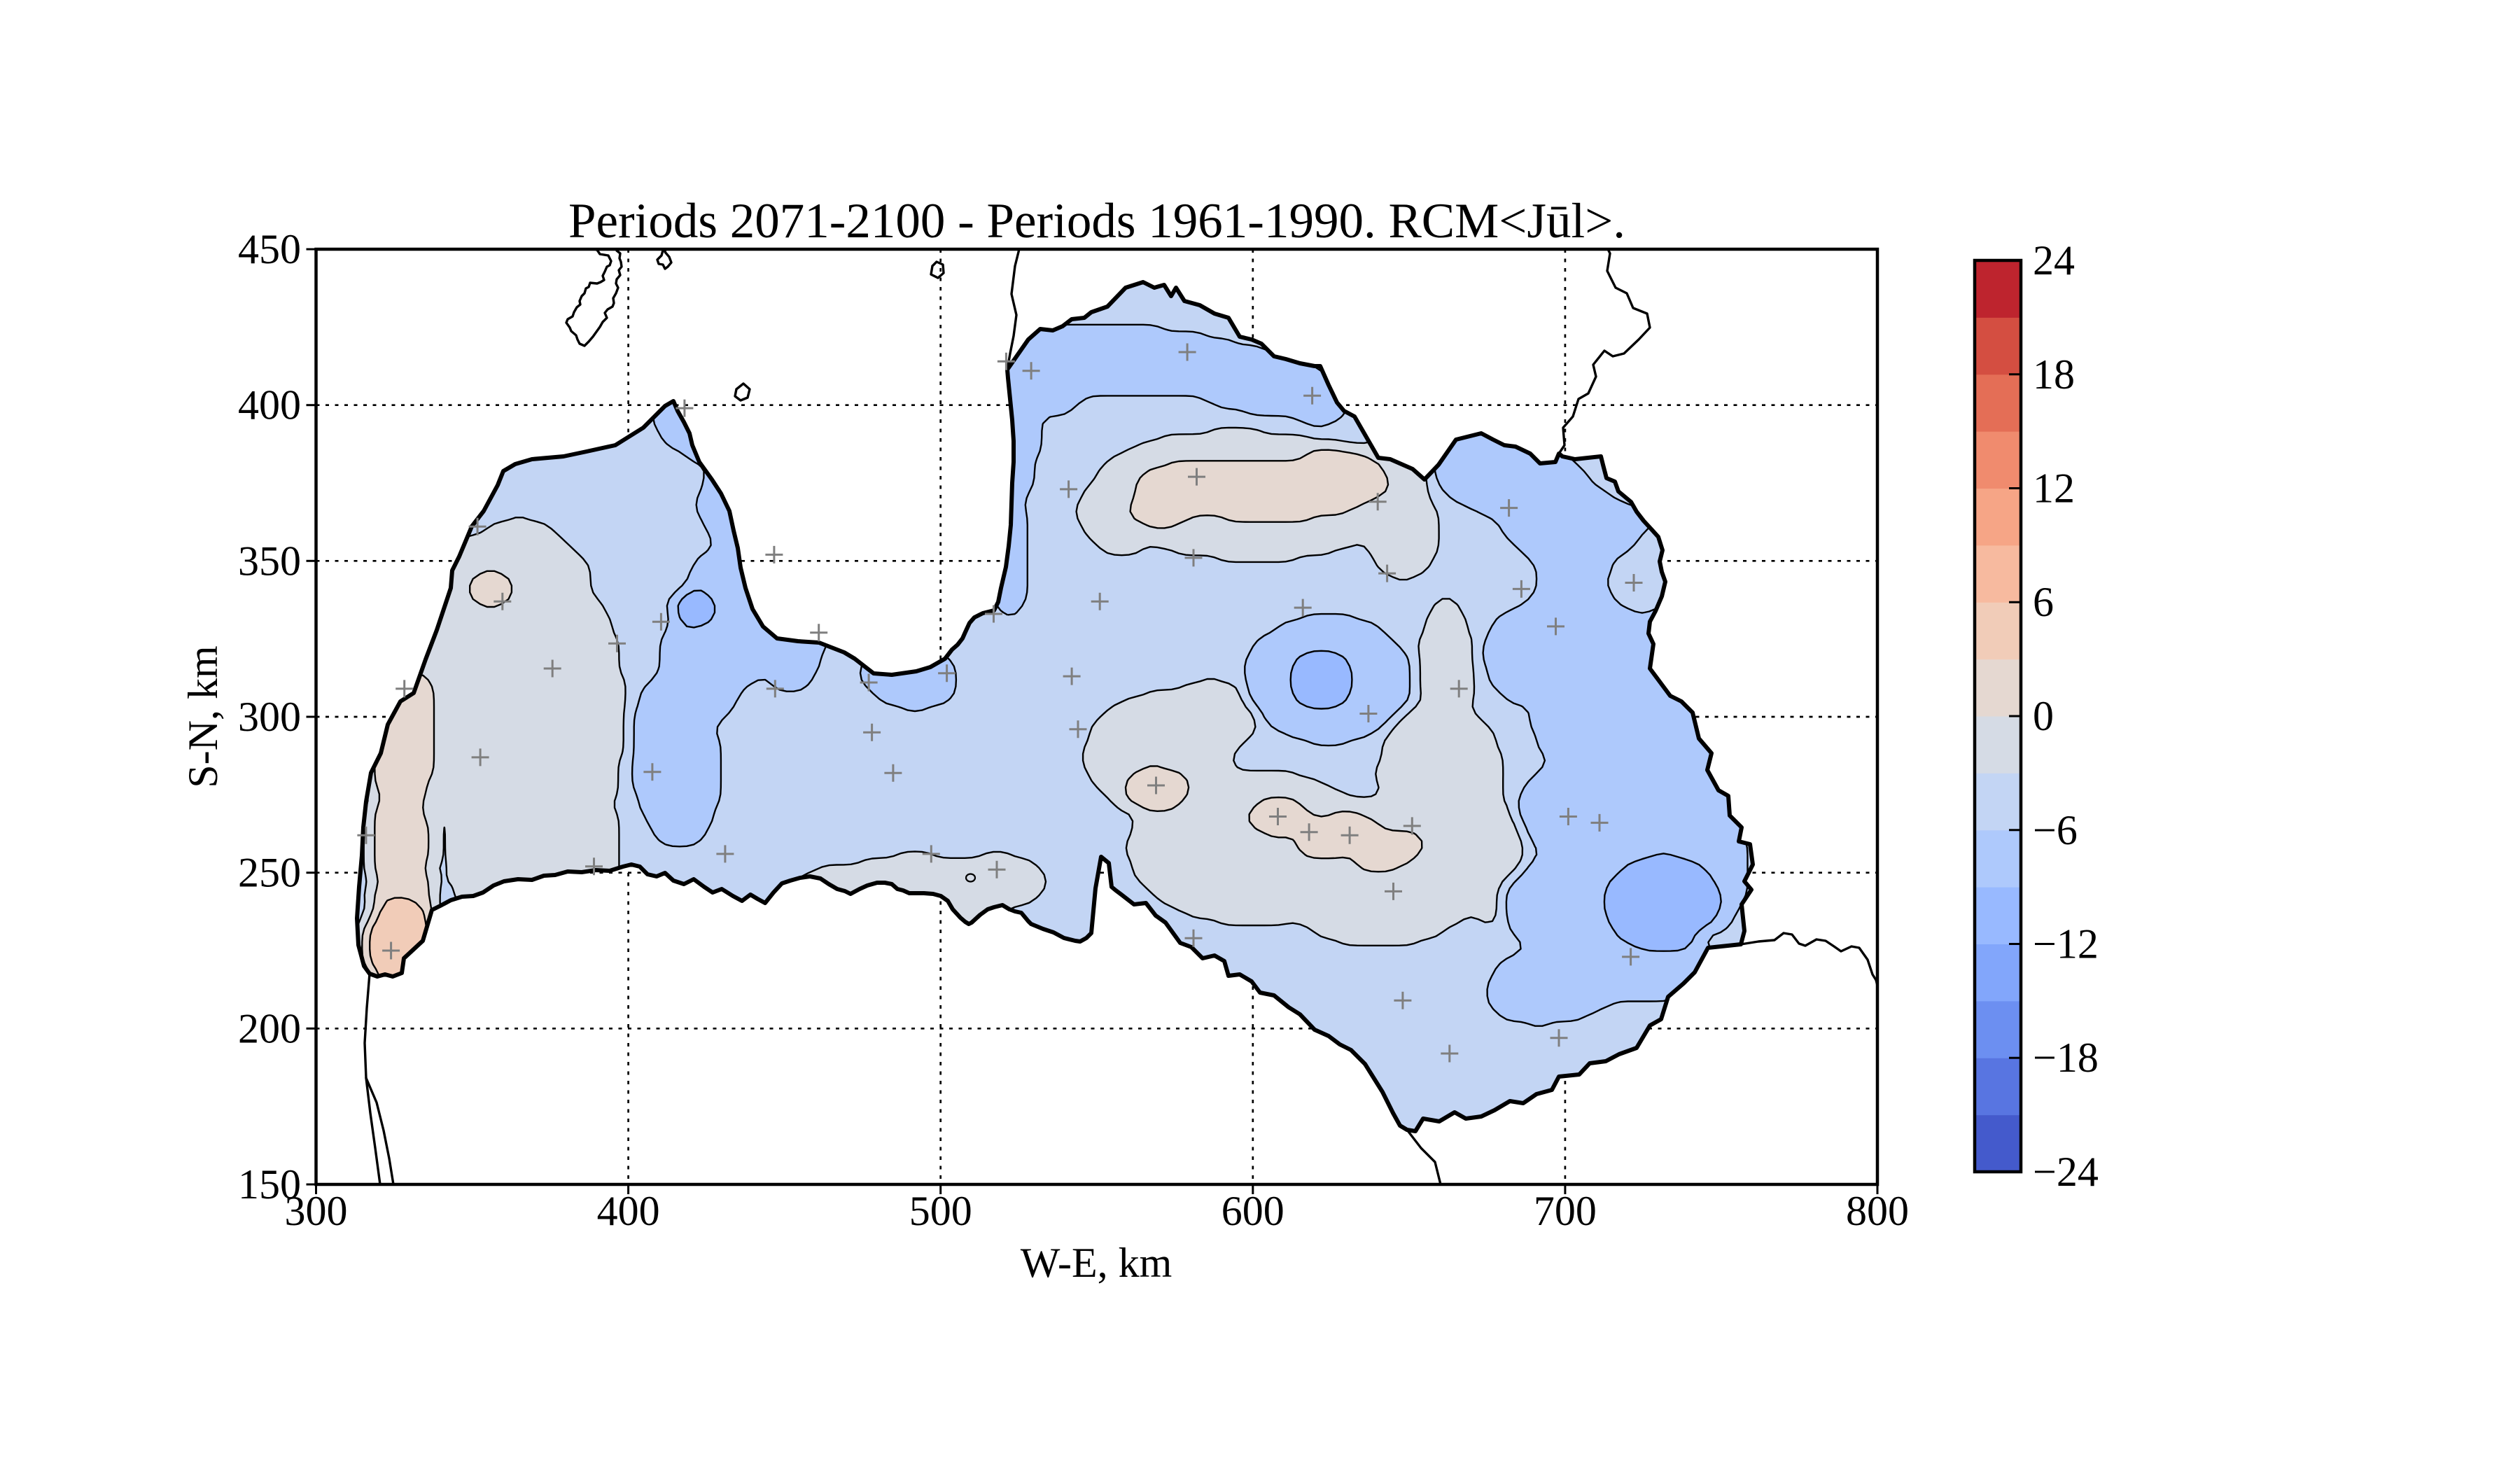 Image resolution: width=2520 pixels, height=1470 pixels. Describe the element at coordinates (1096, 1263) in the screenshot. I see `svg-text: W-E, km` at that location.